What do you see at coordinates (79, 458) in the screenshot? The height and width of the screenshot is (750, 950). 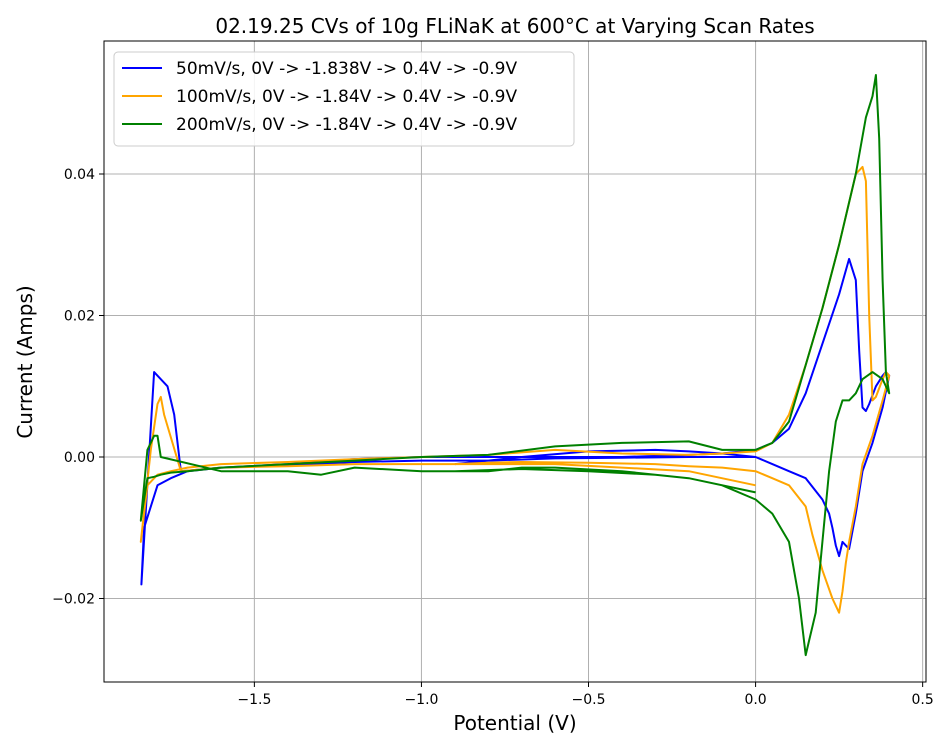 I see `y-tick-label: 0.00` at bounding box center [79, 458].